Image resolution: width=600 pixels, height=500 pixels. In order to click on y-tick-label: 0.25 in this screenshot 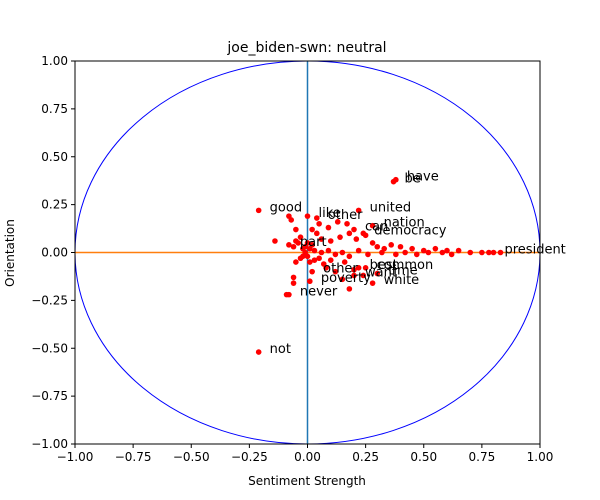, I will do `click(54, 205)`.